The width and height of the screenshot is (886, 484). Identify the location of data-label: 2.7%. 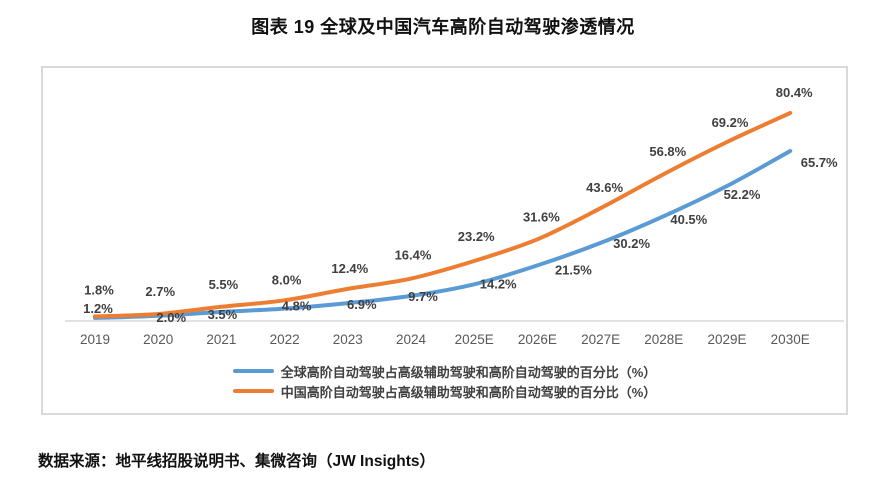
(160, 291).